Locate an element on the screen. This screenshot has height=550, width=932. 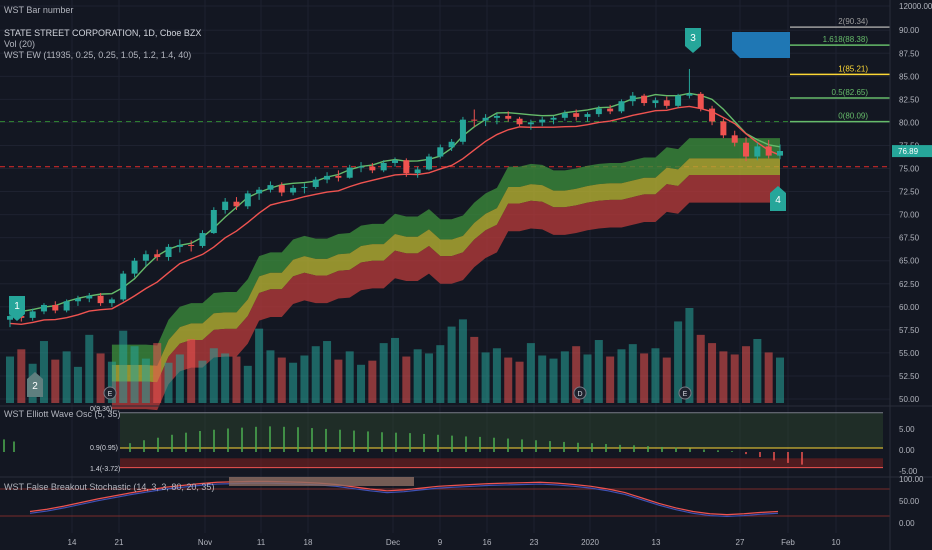
price-tick-label: 57.50 is located at coordinates (909, 330).